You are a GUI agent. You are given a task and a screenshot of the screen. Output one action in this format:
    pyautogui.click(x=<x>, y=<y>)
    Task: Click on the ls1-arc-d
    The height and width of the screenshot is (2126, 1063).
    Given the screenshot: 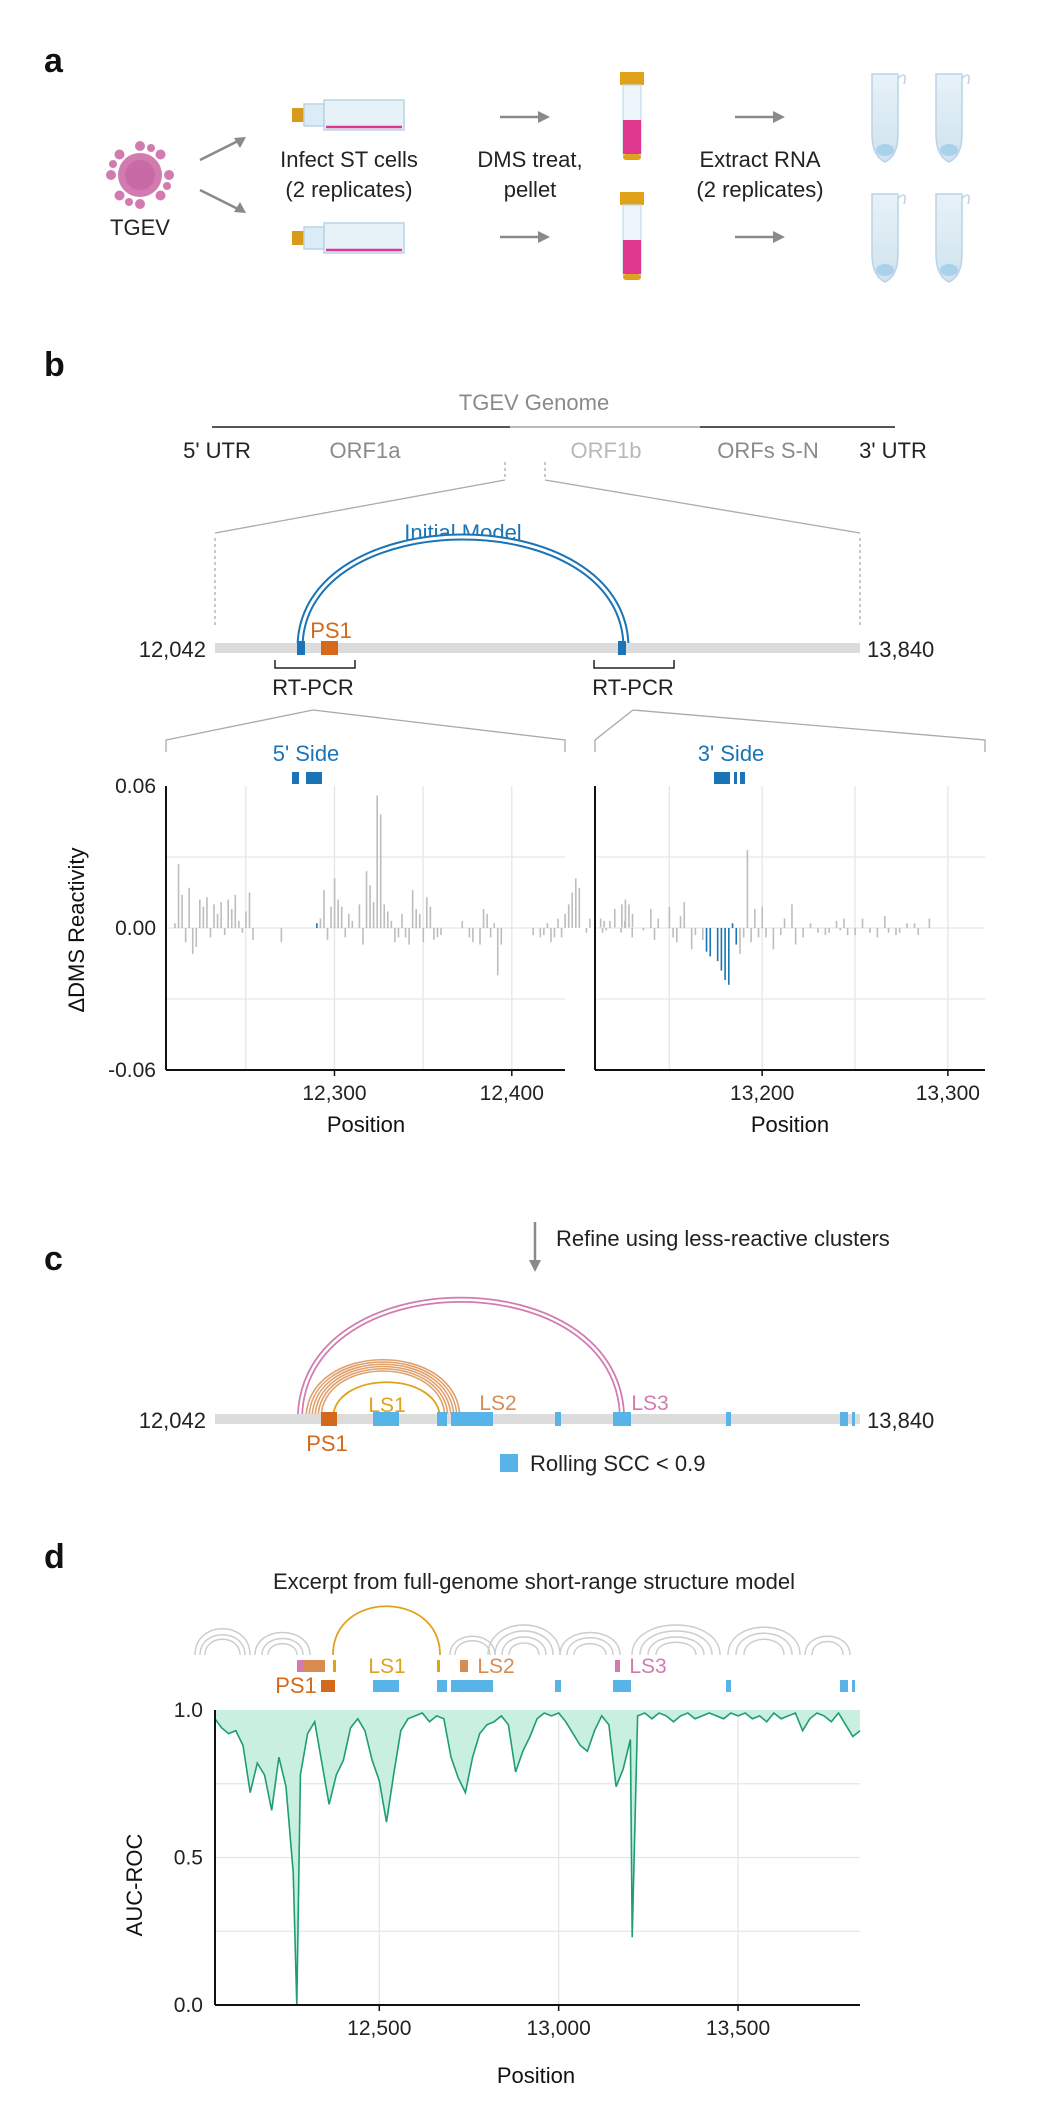 What is the action you would take?
    pyautogui.click(x=386, y=1630)
    